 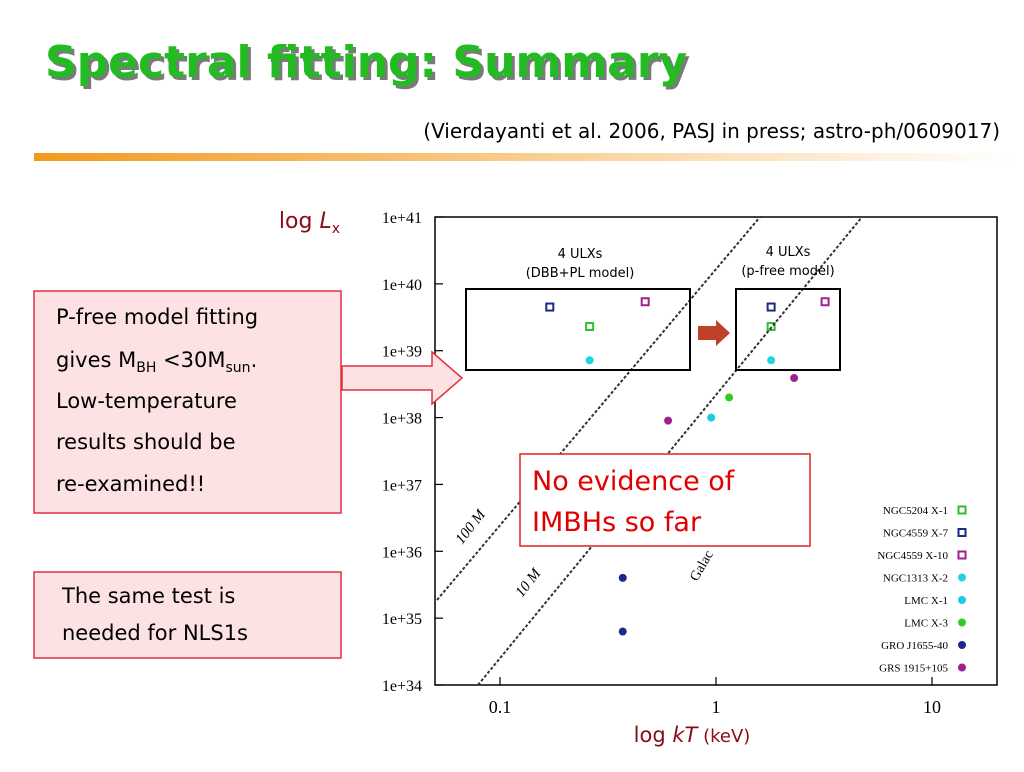 I want to click on legend-label: GRS 1915+105, so click(x=913, y=669).